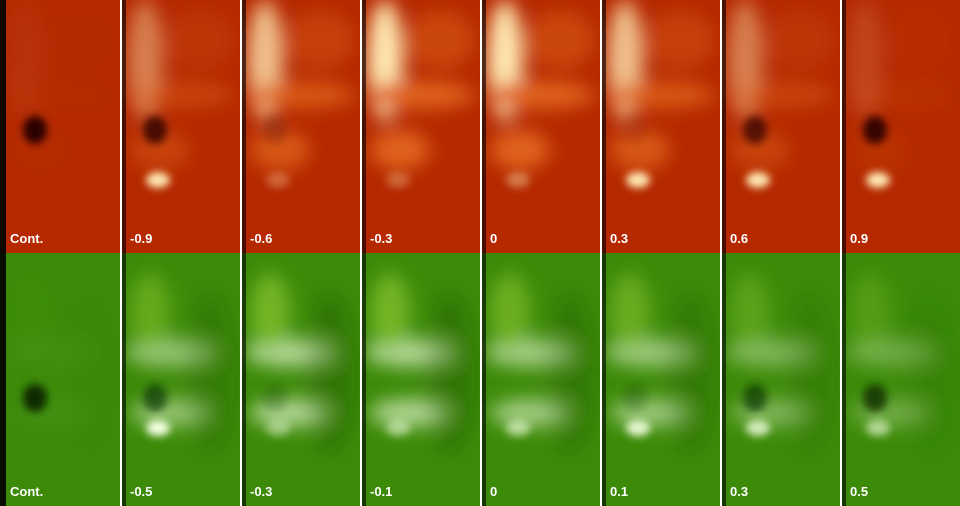 Image resolution: width=960 pixels, height=506 pixels. Describe the element at coordinates (381, 491) in the screenshot. I see `panel-label: -0.1` at that location.